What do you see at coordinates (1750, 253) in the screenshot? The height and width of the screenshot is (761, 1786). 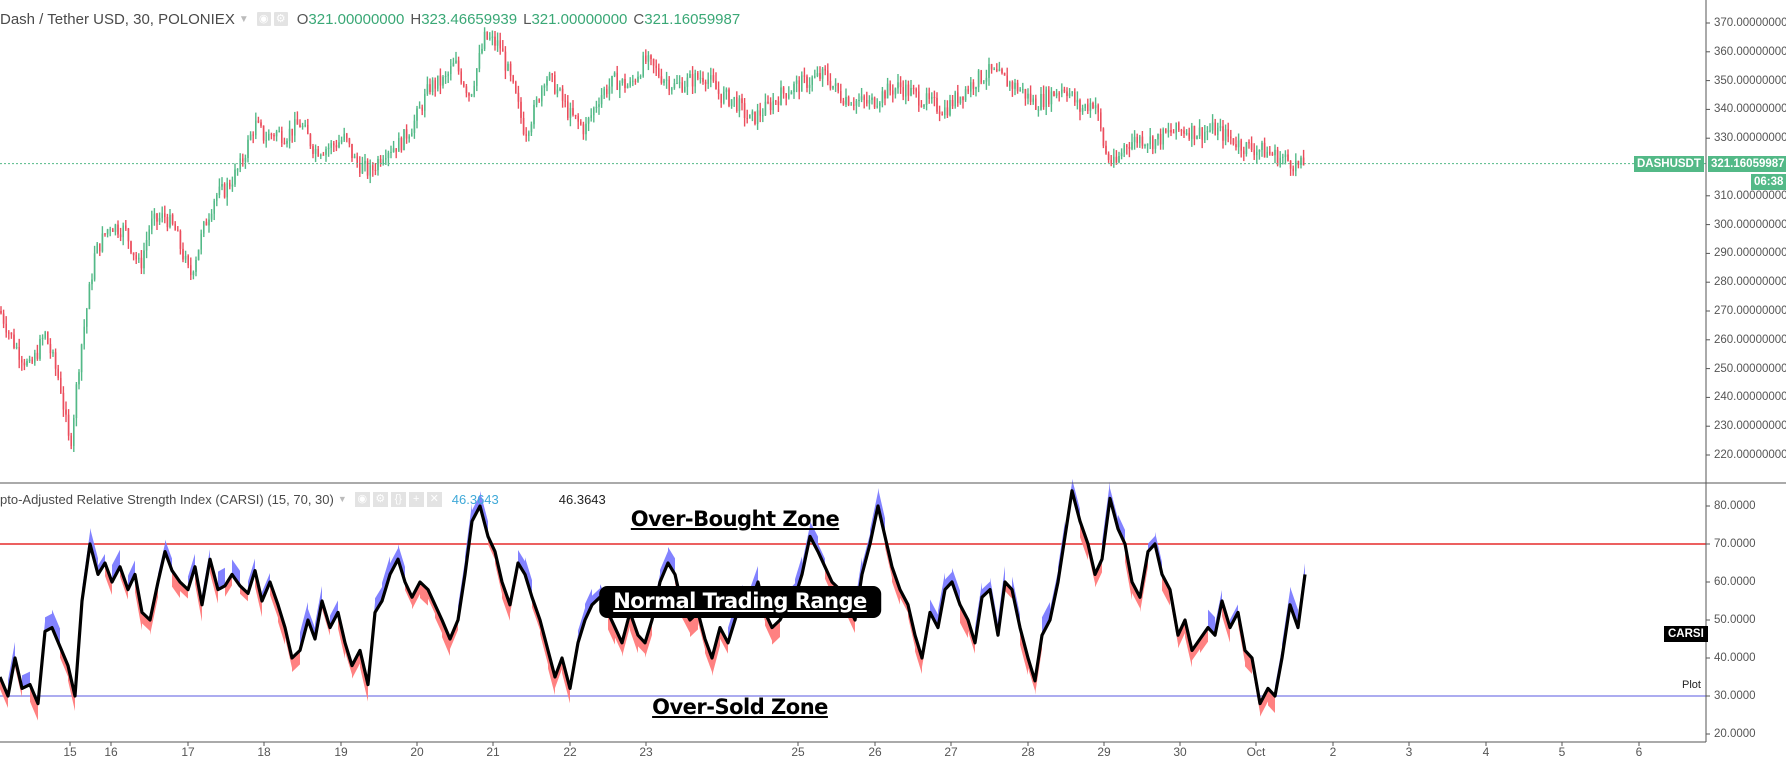 I see `price-tick-label: 290.00000000` at bounding box center [1750, 253].